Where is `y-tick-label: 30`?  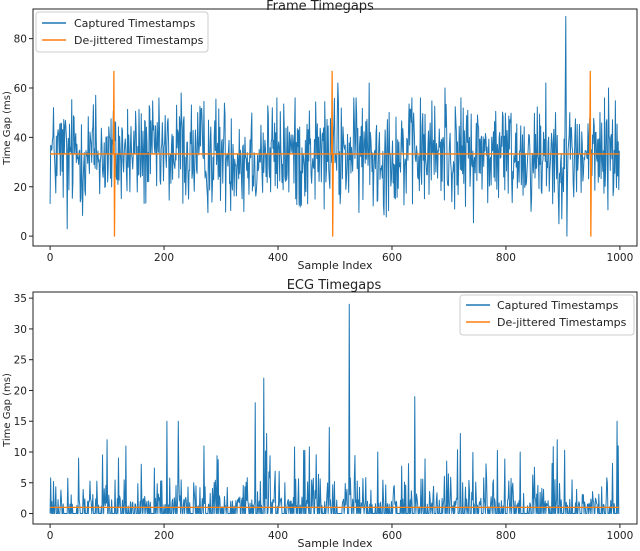 y-tick-label: 30 is located at coordinates (20, 330).